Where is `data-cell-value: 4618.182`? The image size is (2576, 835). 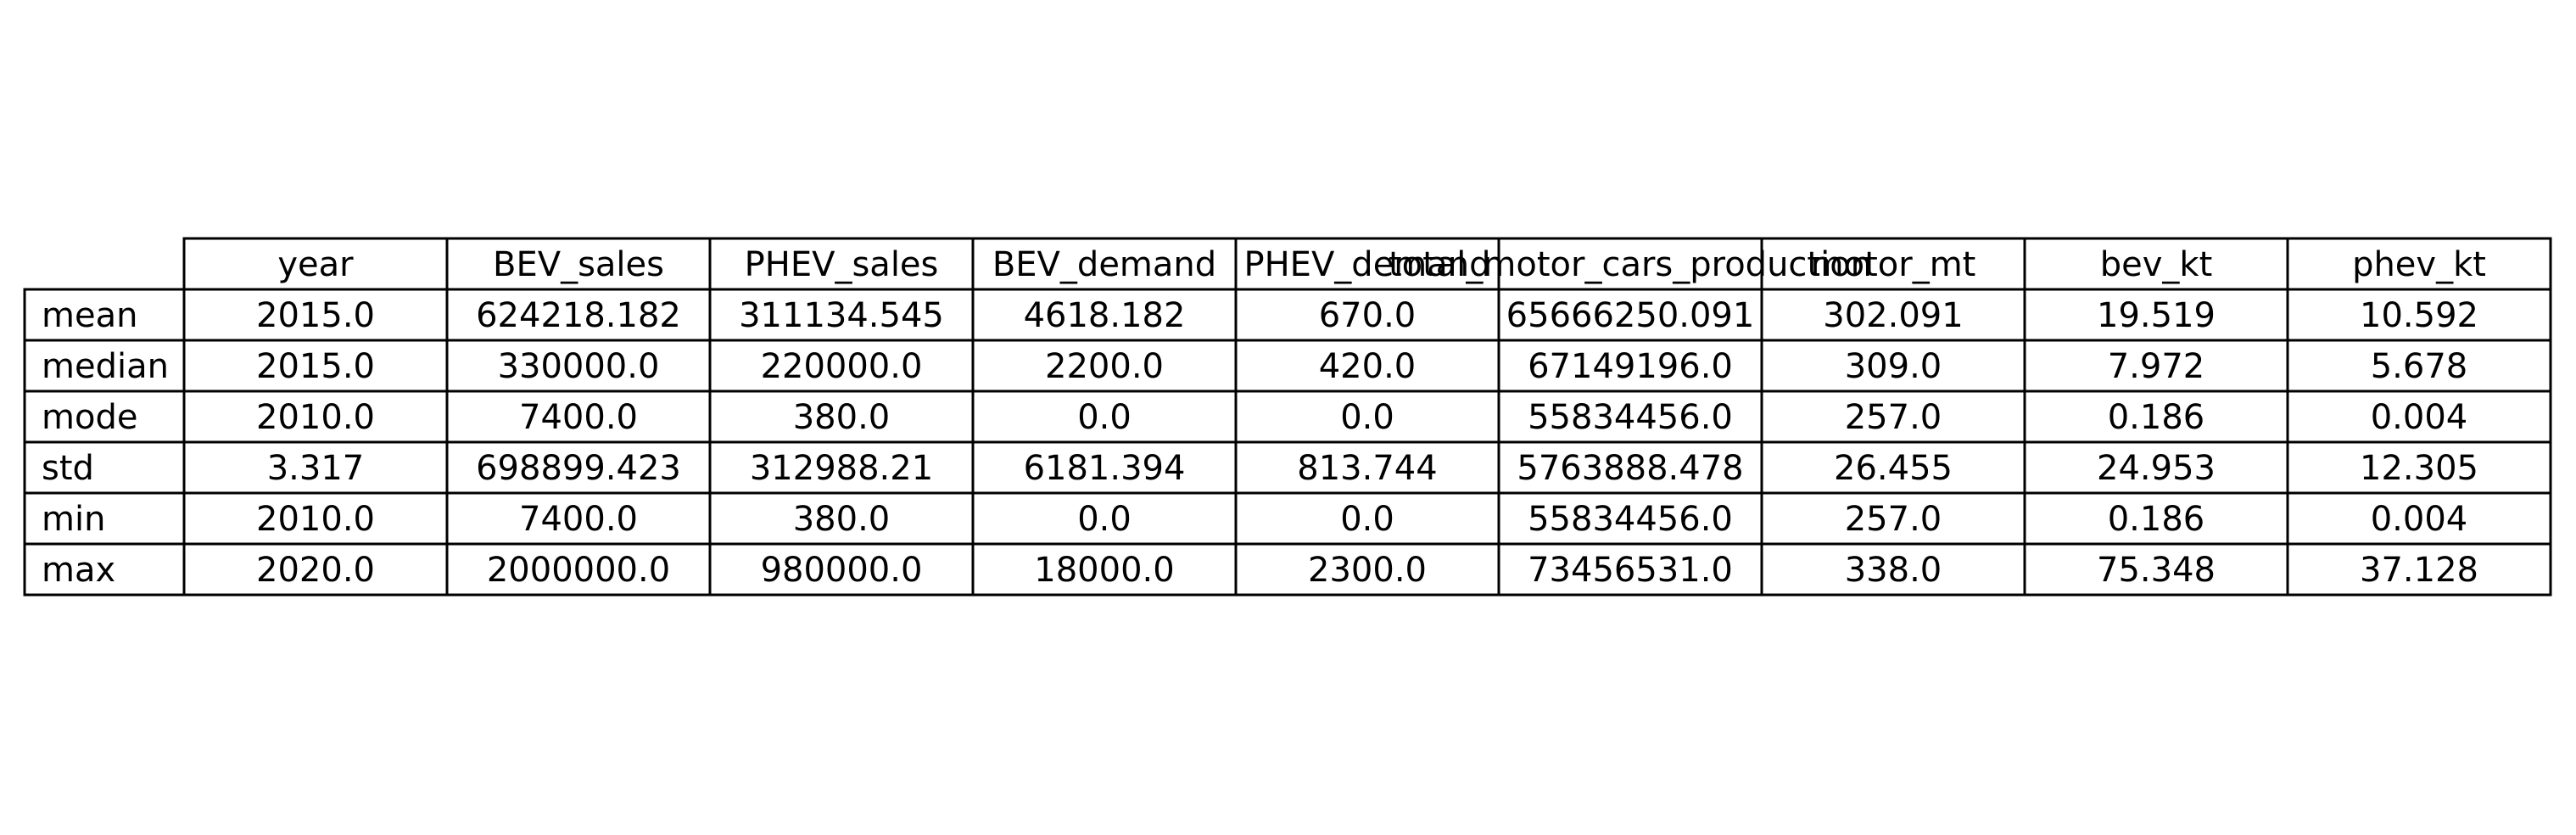 data-cell-value: 4618.182 is located at coordinates (1105, 315).